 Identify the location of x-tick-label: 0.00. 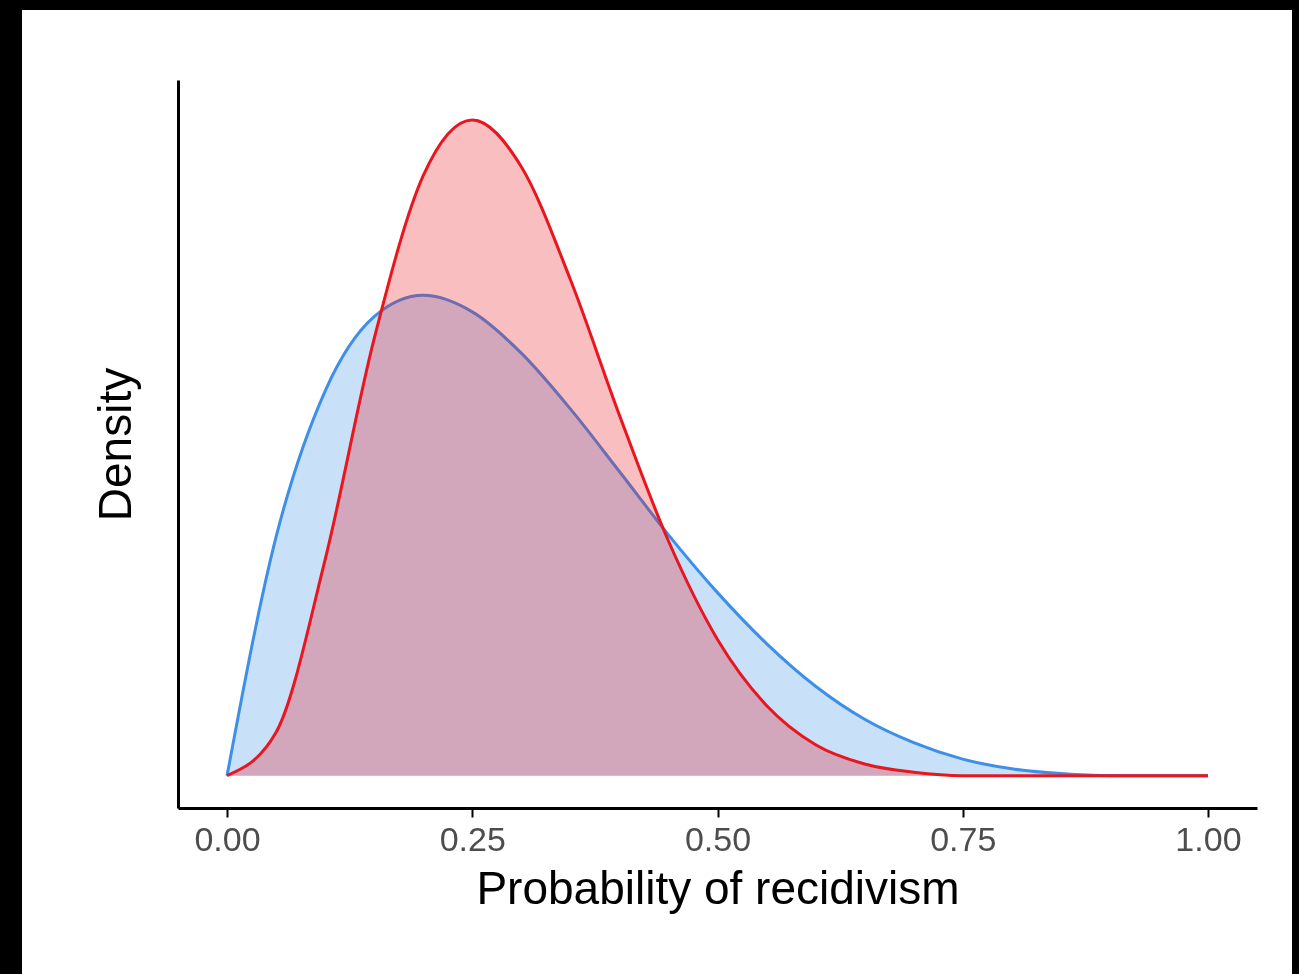
(227, 838).